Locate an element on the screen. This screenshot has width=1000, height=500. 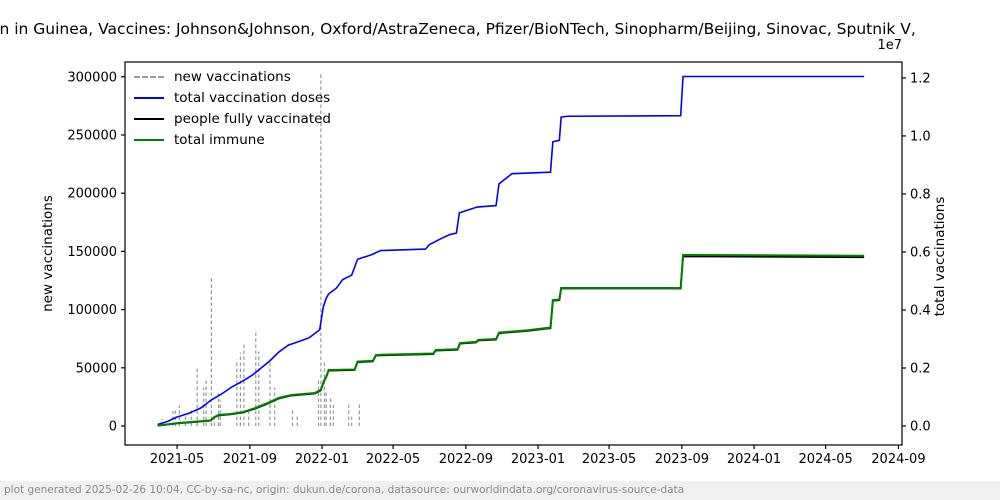
svg-text: 2021-05 is located at coordinates (177, 459).